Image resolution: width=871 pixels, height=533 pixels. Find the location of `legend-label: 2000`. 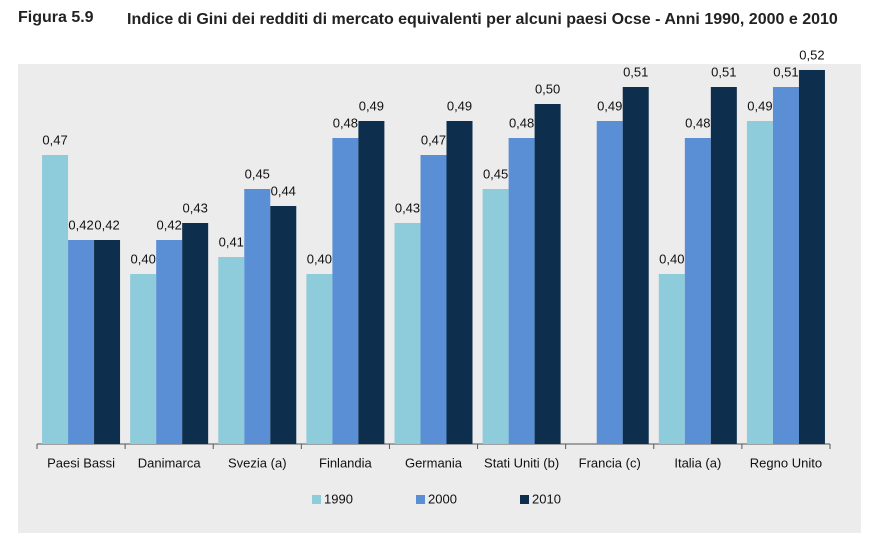

legend-label: 2000 is located at coordinates (442, 498).